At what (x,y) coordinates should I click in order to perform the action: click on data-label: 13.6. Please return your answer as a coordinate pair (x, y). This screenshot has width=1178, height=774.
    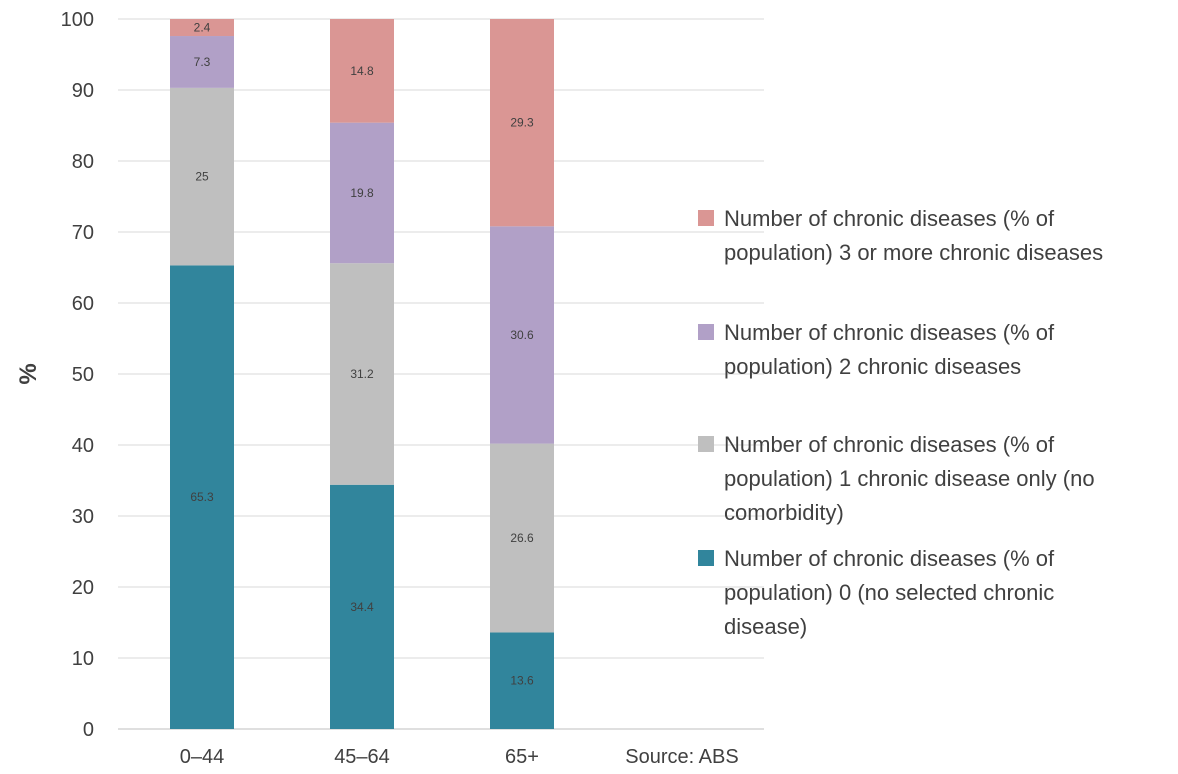
    Looking at the image, I should click on (522, 681).